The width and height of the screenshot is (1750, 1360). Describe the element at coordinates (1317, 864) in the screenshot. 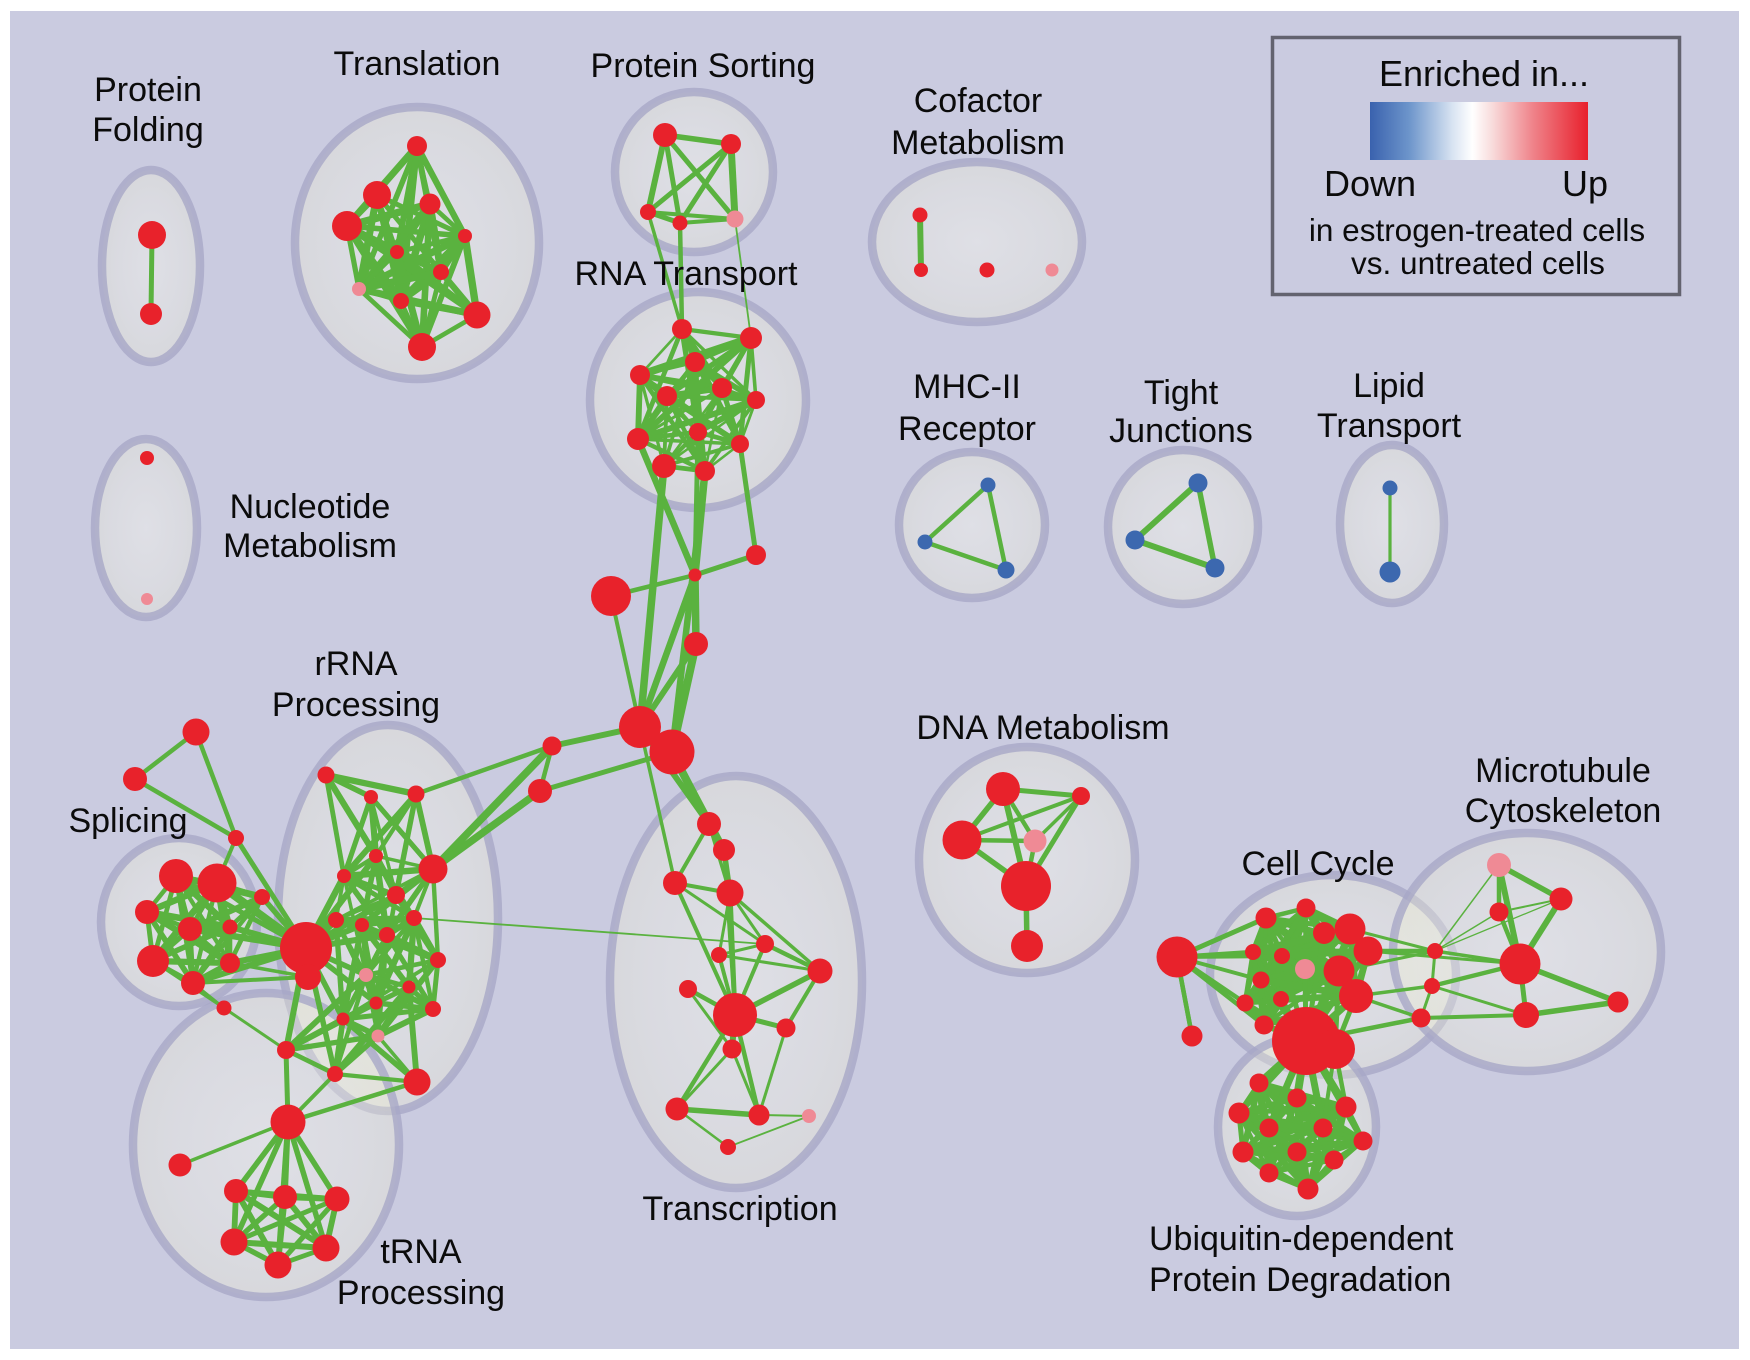

I see `svg-text: Cell Cycle` at that location.